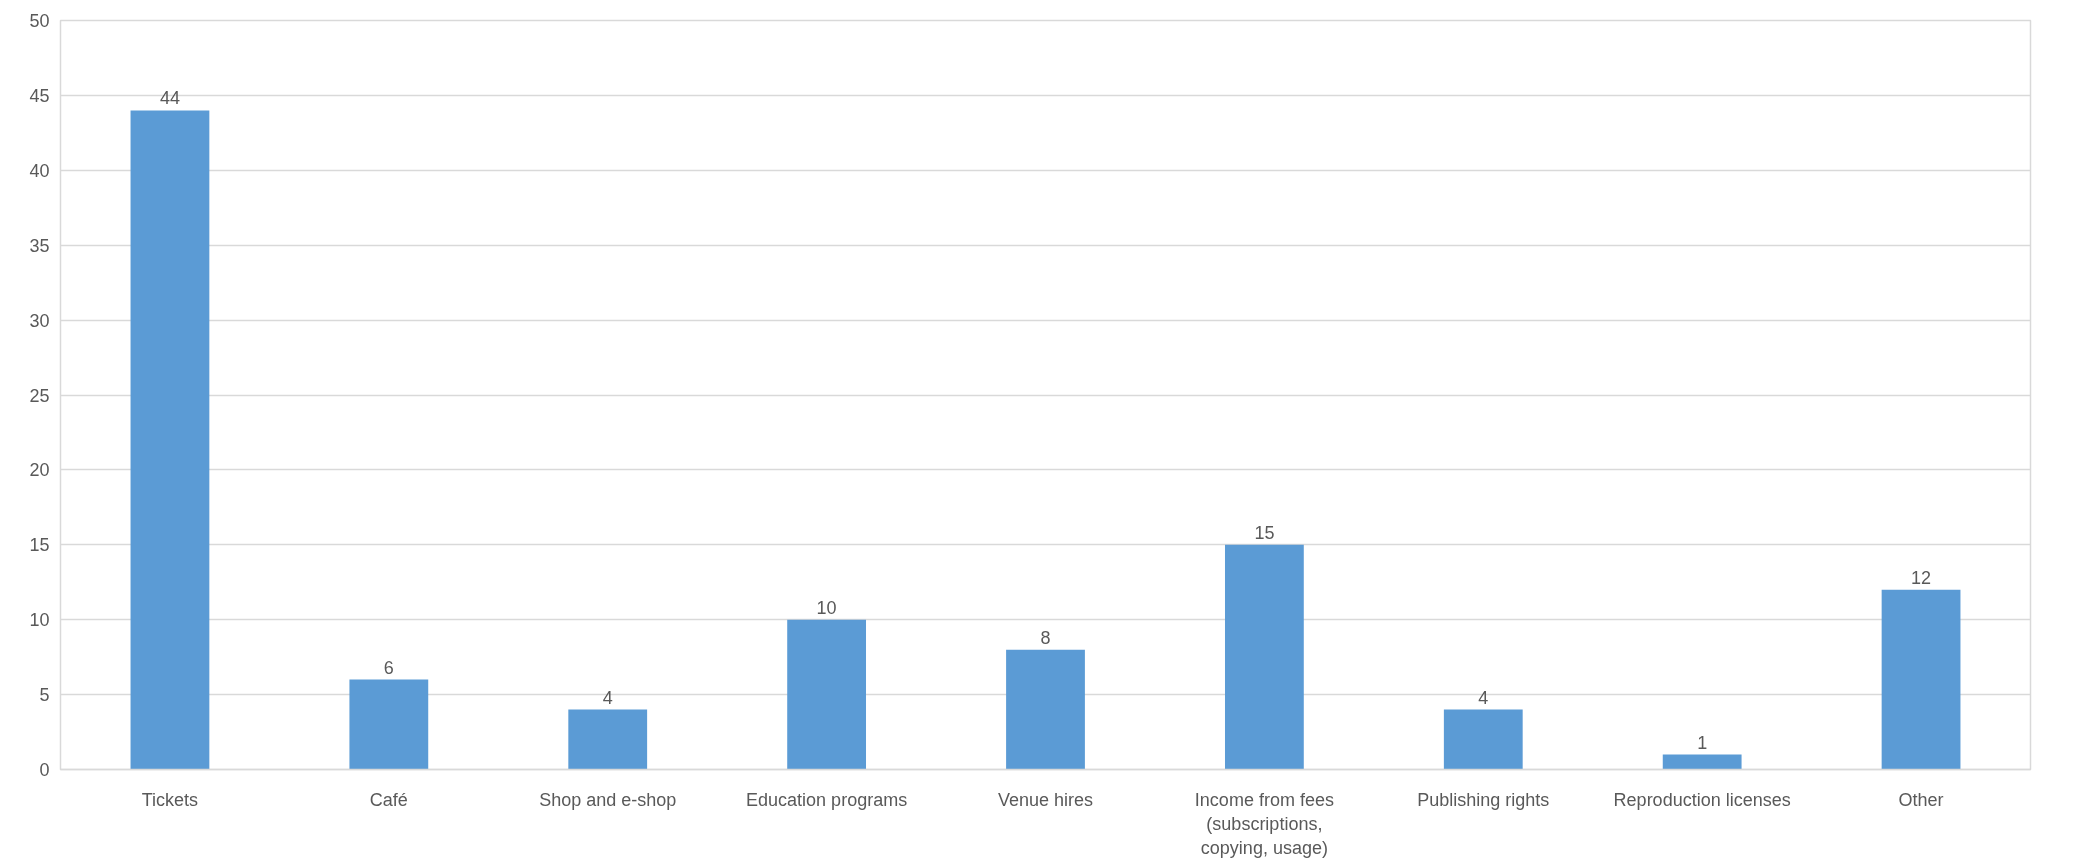 The image size is (2079, 866). Describe the element at coordinates (39, 21) in the screenshot. I see `y-tick-label: 50` at that location.